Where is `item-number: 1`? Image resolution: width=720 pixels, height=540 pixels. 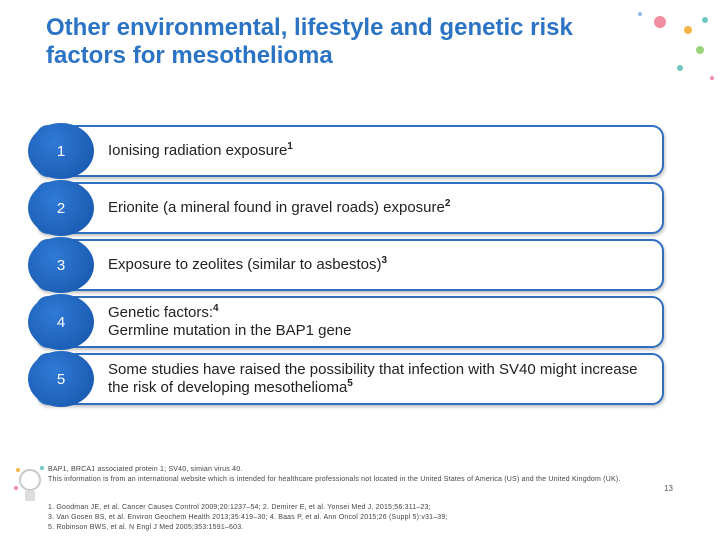
item-number: 1 is located at coordinates (61, 151).